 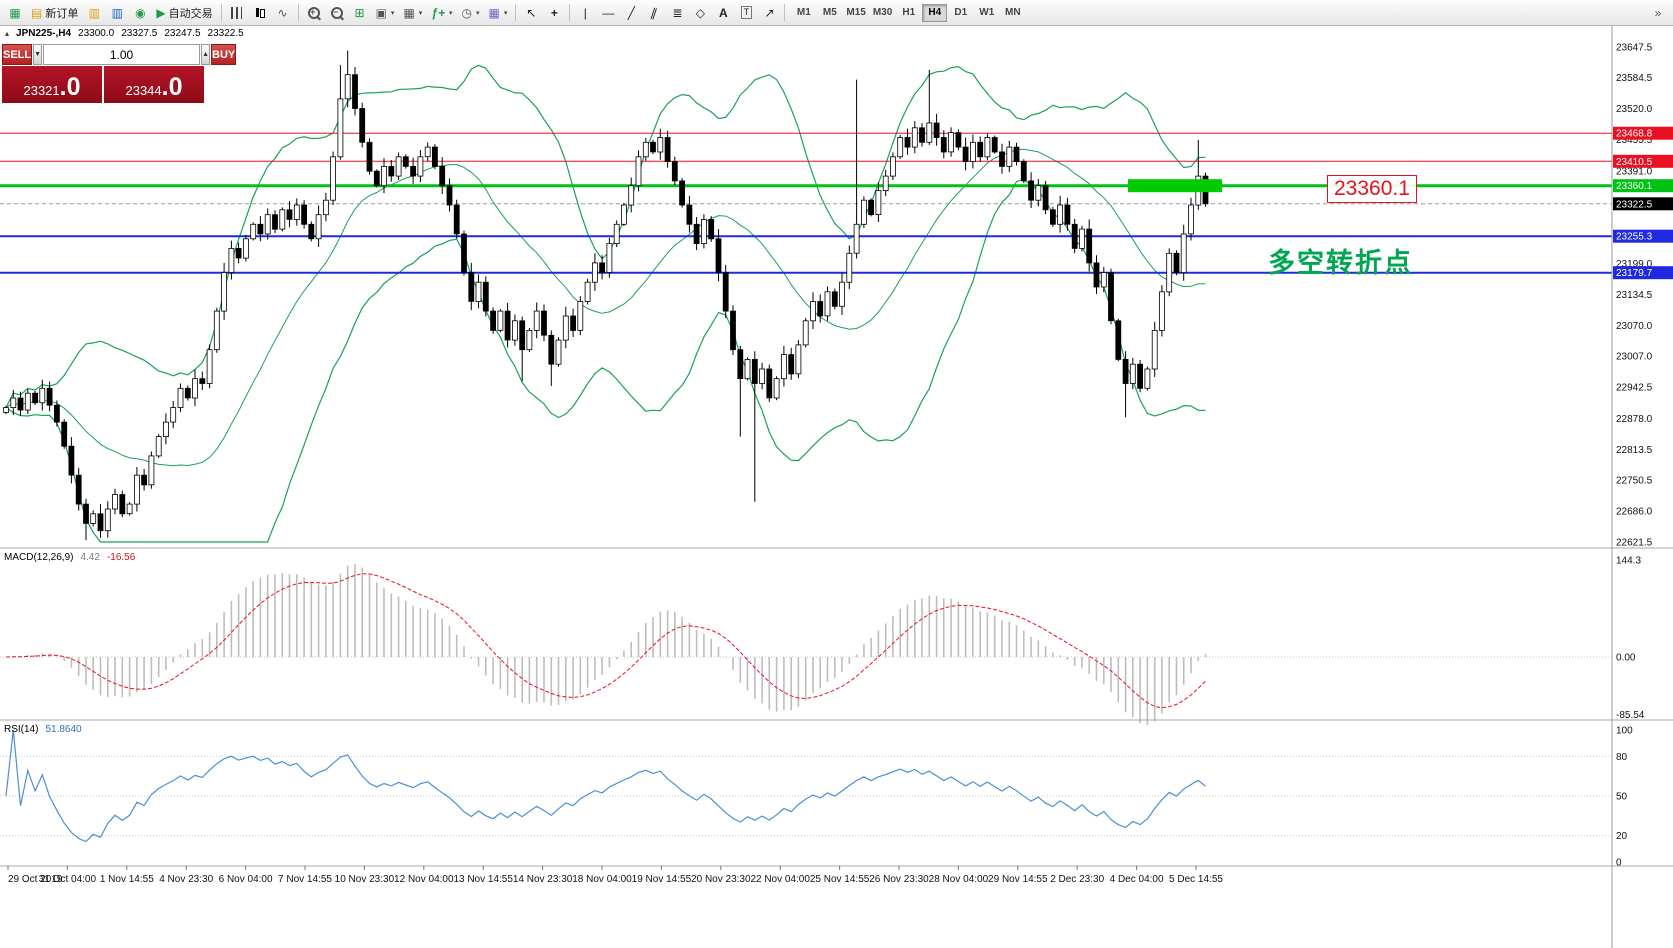 I want to click on periods-button: ◷ ▾, so click(x=471, y=12).